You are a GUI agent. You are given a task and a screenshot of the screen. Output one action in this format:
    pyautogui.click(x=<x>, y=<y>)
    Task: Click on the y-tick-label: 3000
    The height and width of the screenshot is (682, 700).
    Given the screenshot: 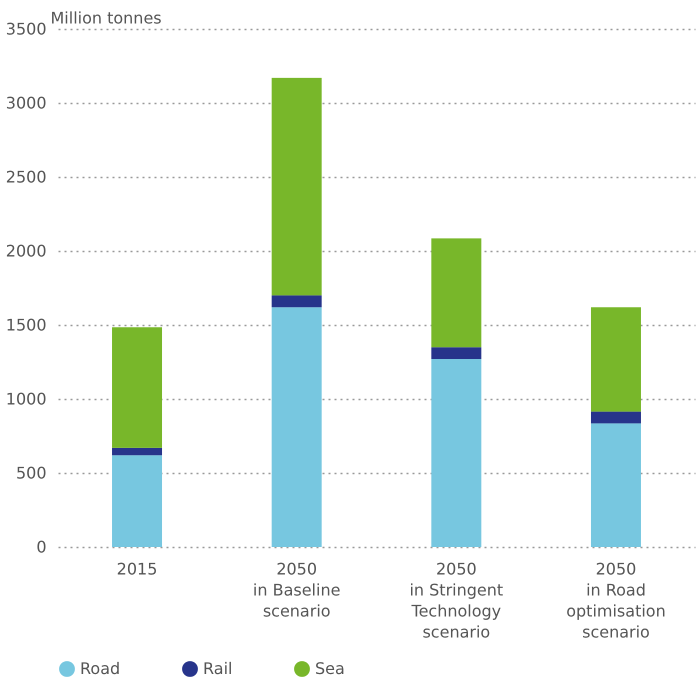 What is the action you would take?
    pyautogui.click(x=26, y=103)
    